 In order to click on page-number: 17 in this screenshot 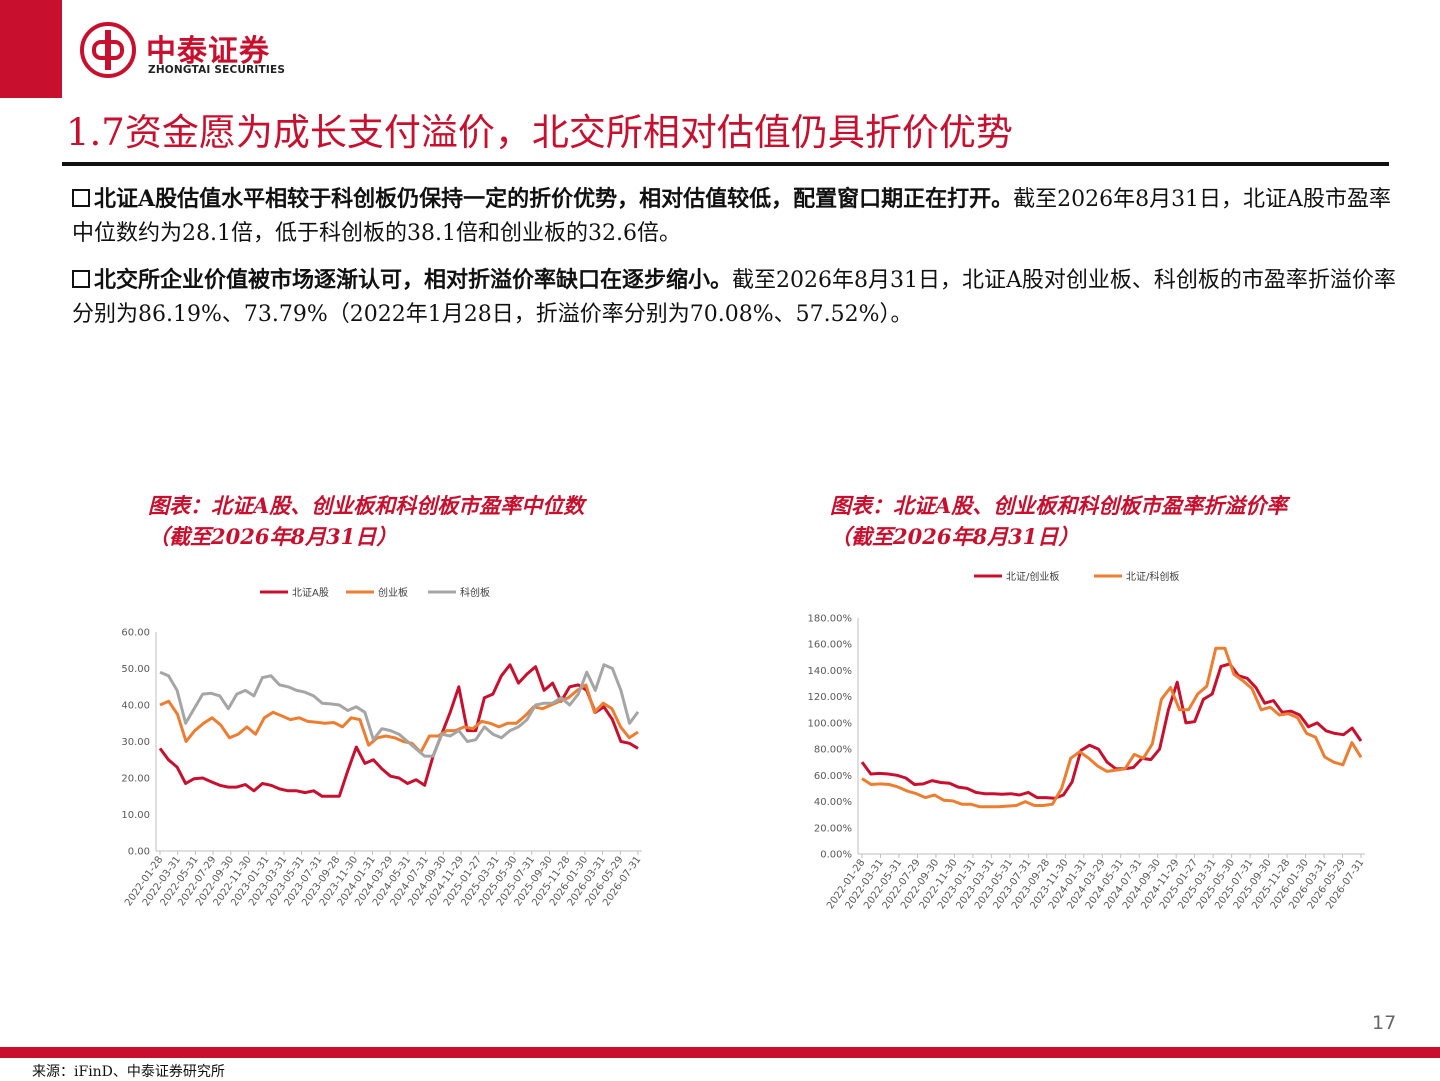, I will do `click(1384, 1023)`.